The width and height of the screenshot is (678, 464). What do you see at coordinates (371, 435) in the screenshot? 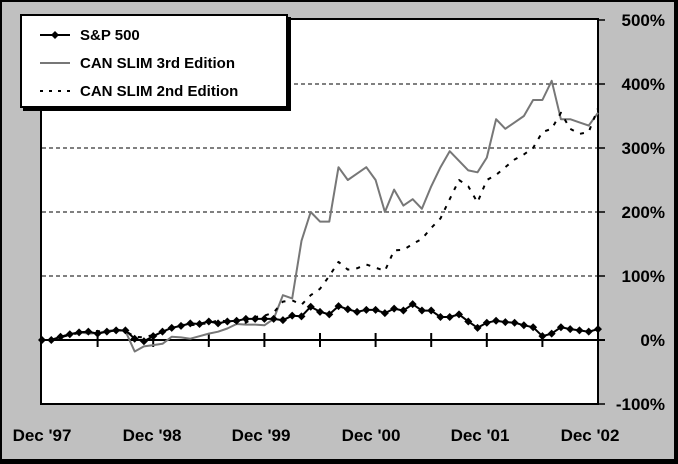
I see `x-tick-label: Dec '00` at bounding box center [371, 435].